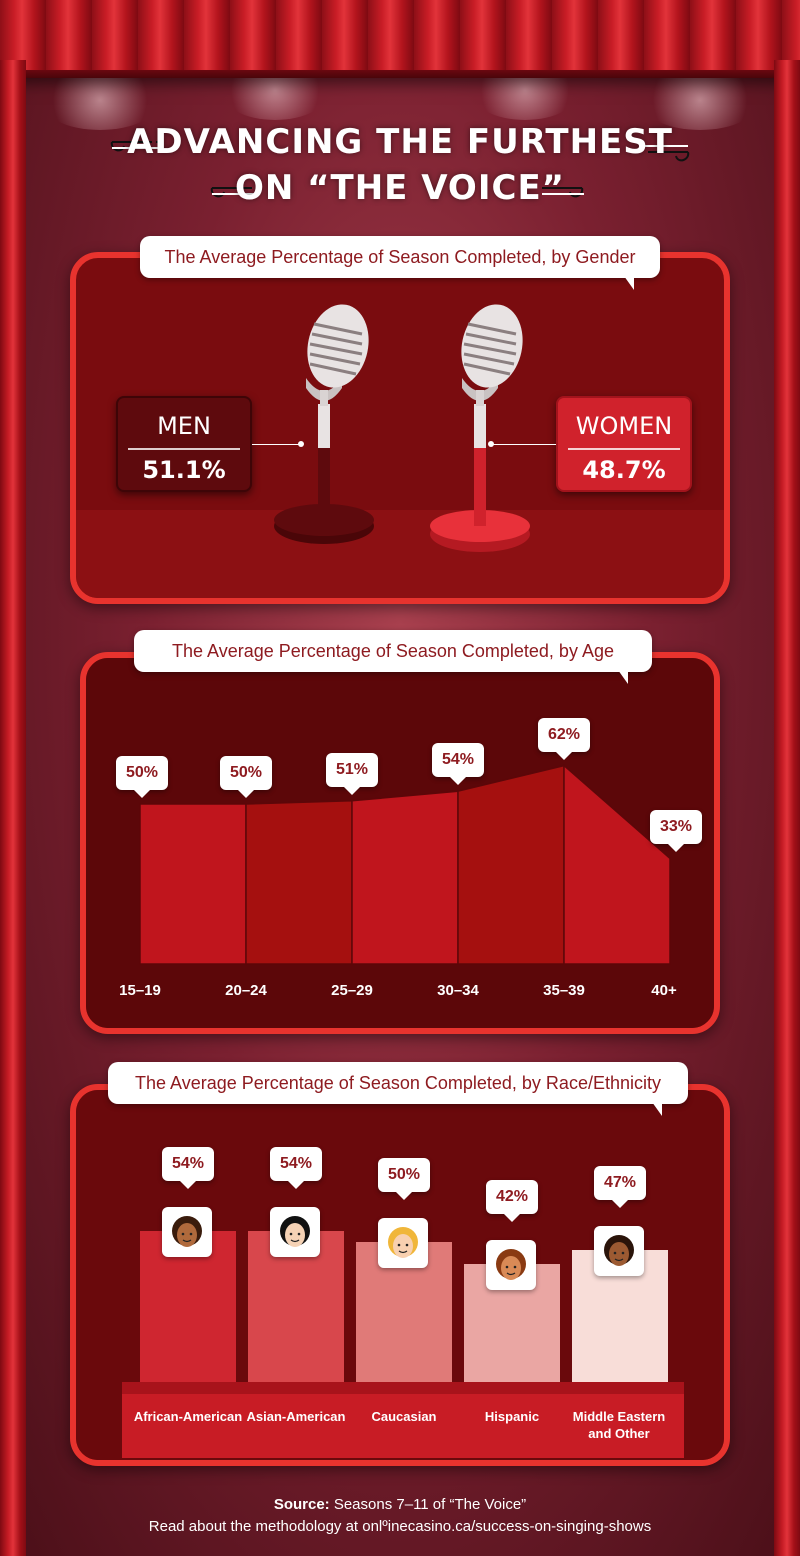 The image size is (800, 1556). Describe the element at coordinates (620, 1187) in the screenshot. I see `race-value-label: 47%` at that location.